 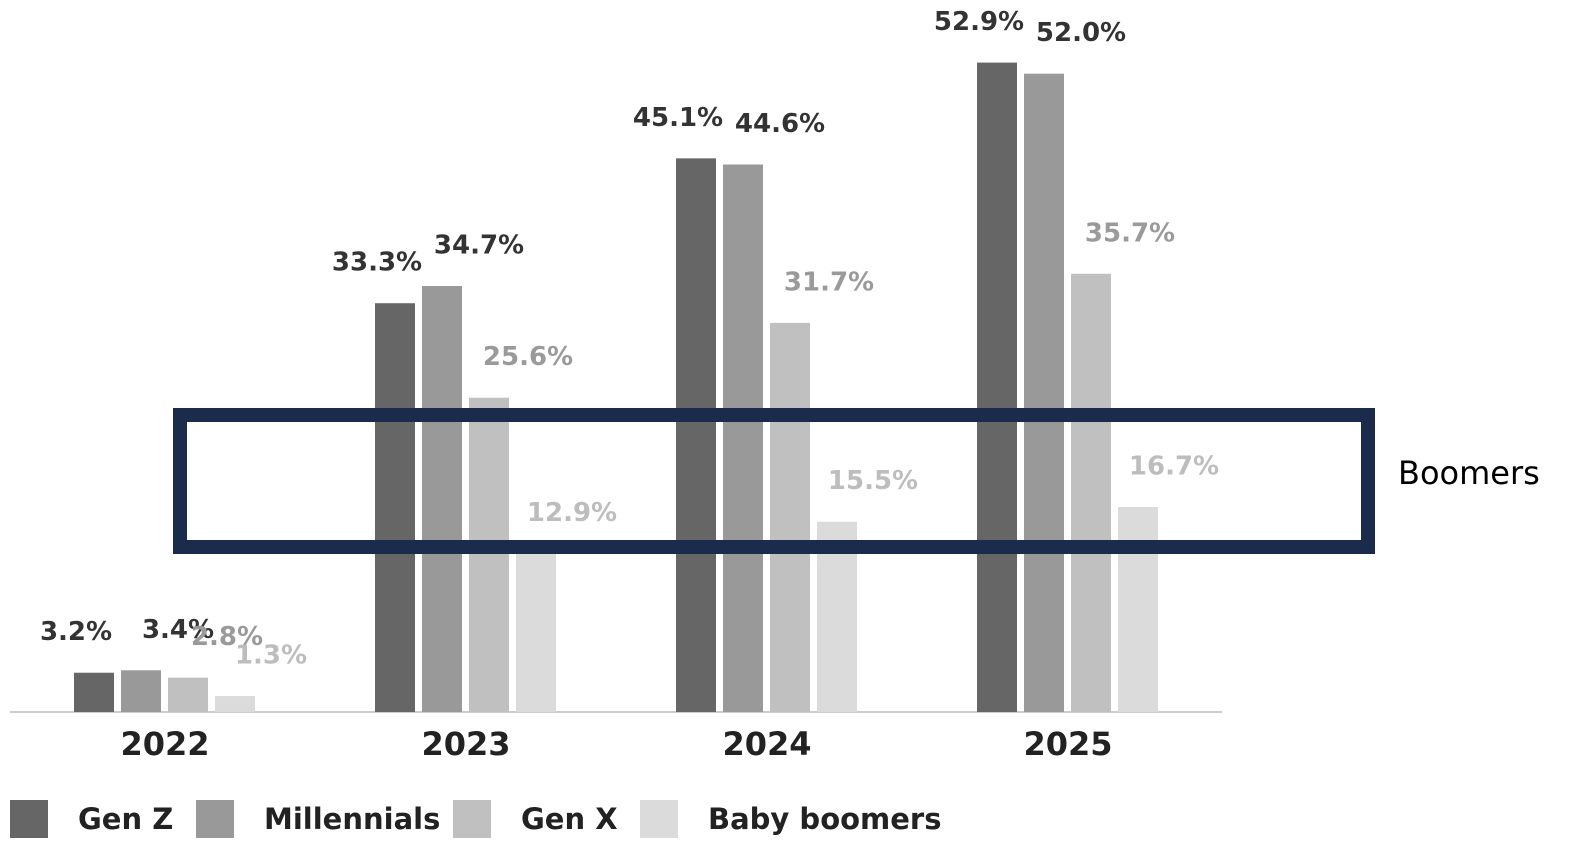 What do you see at coordinates (825, 819) in the screenshot?
I see `legend-label: Baby boomers` at bounding box center [825, 819].